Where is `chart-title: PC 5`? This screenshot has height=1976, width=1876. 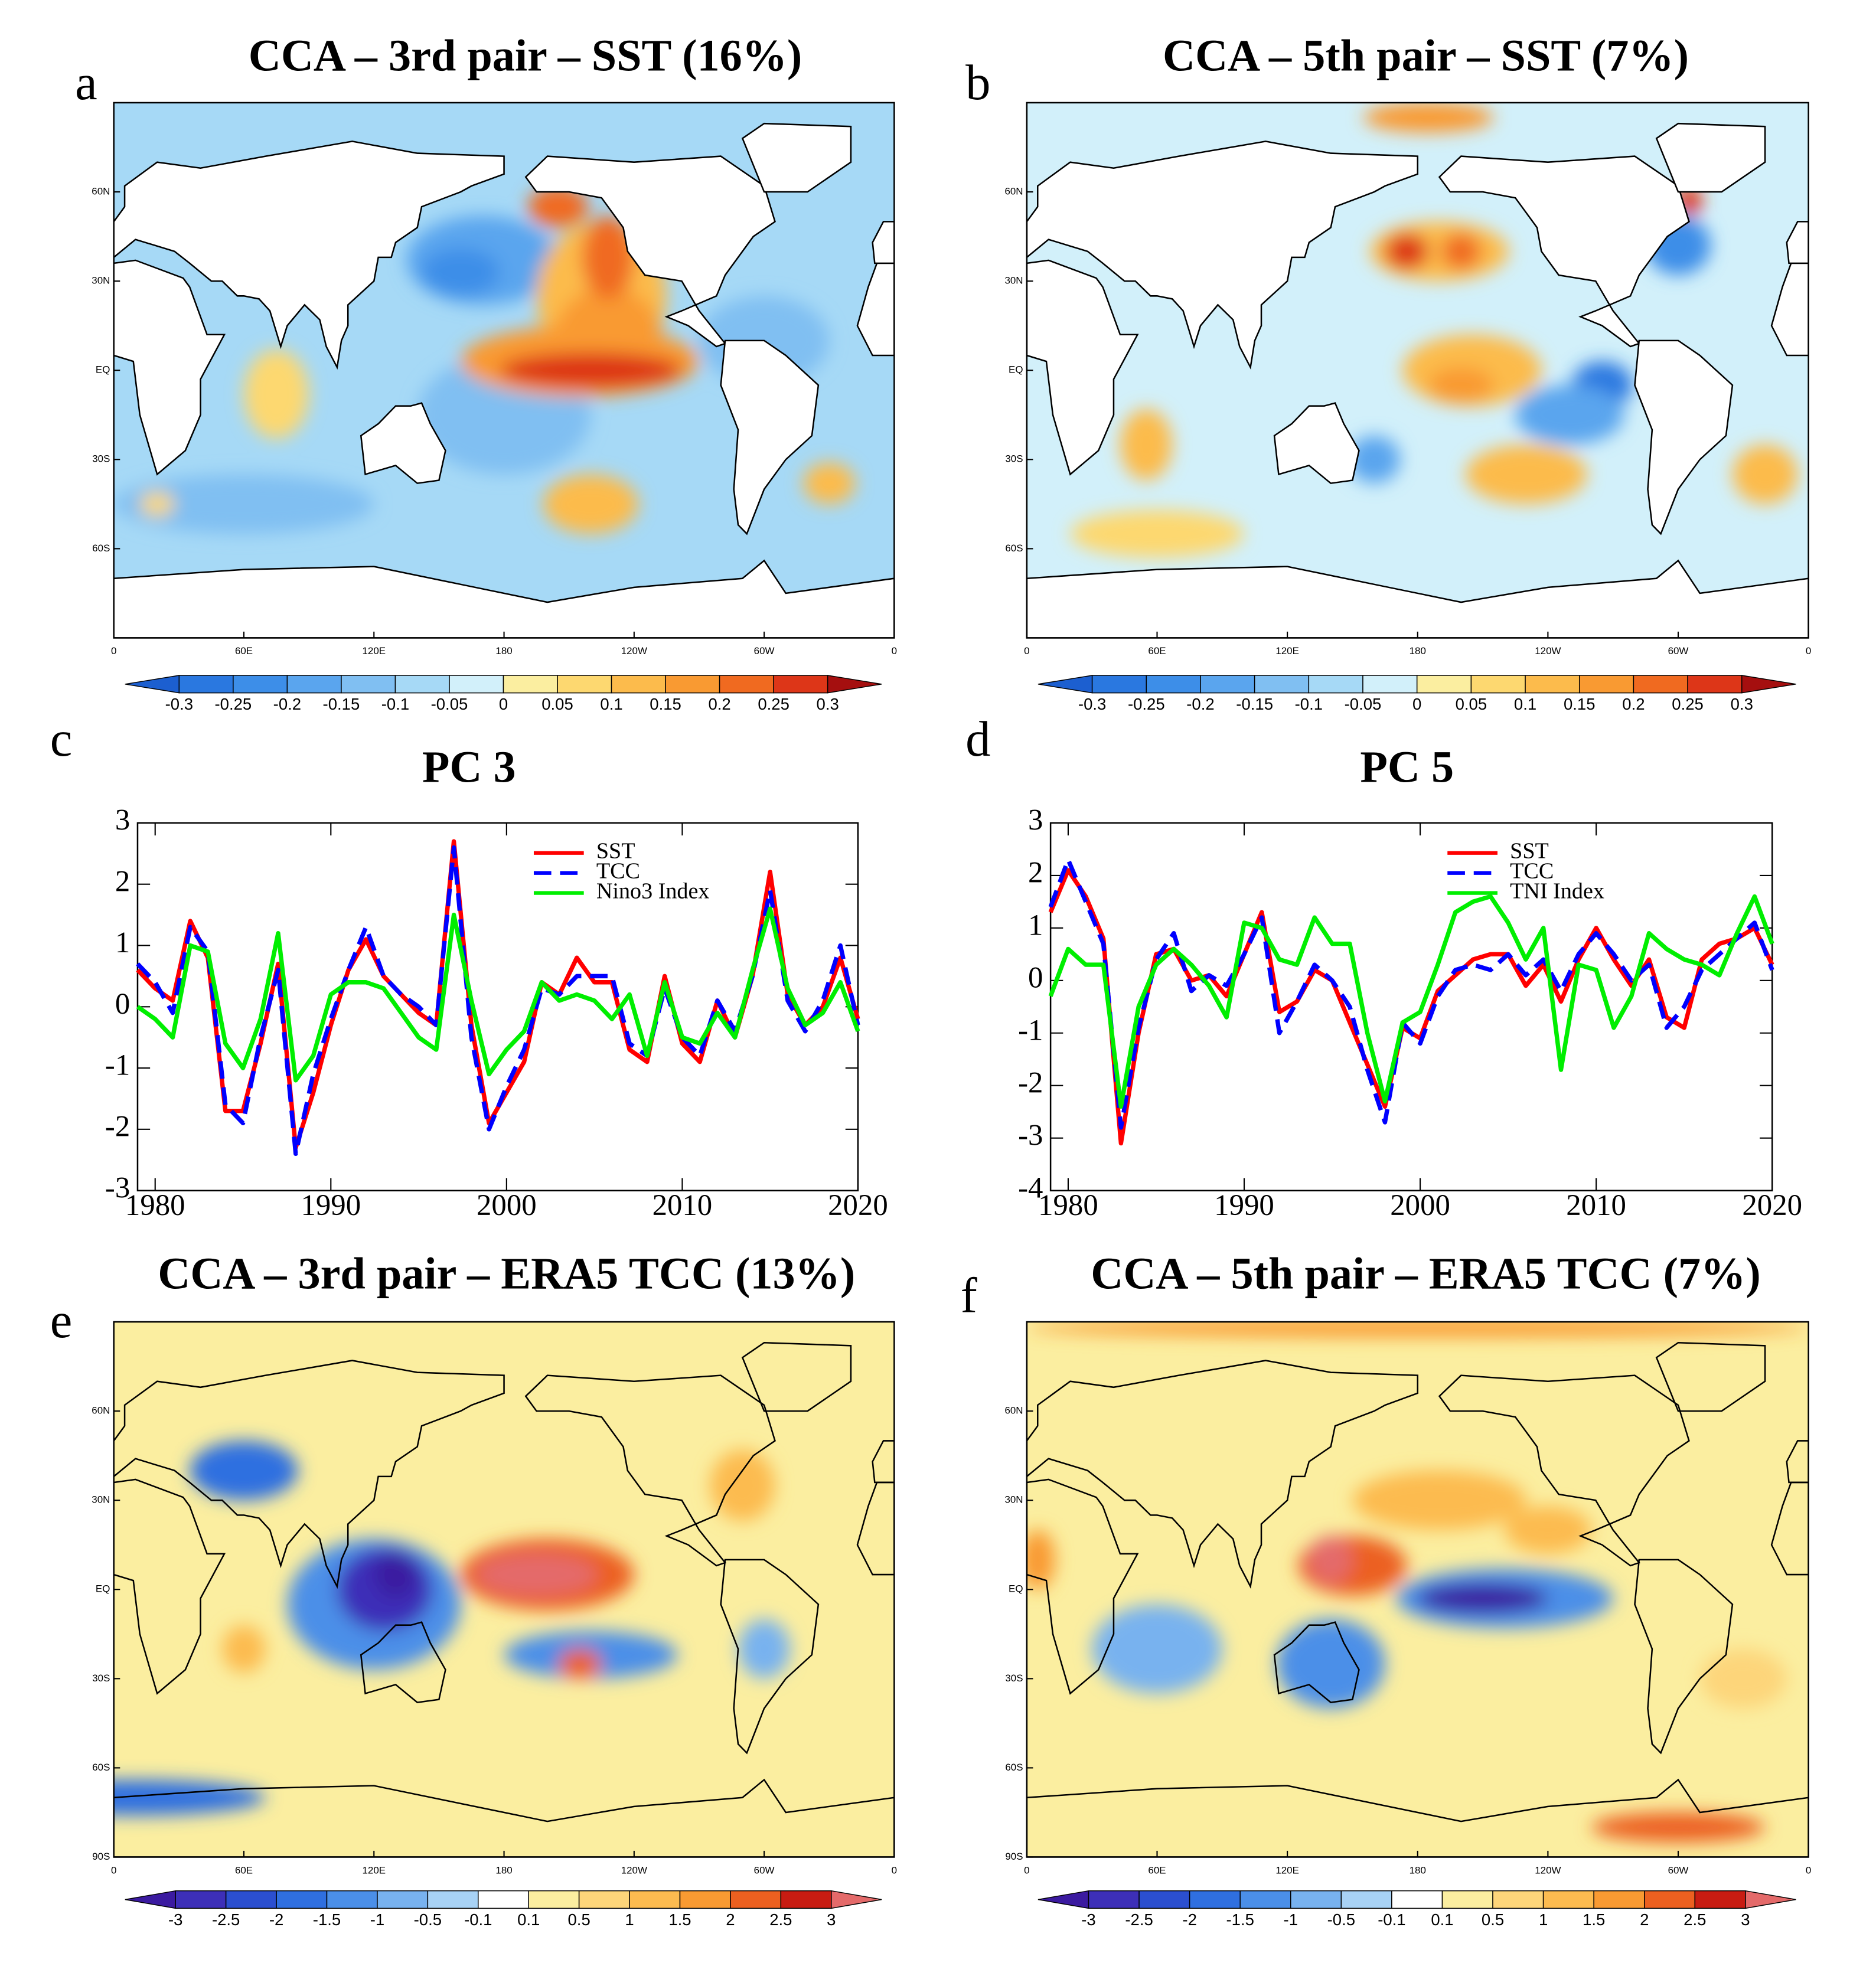
chart-title: PC 5 is located at coordinates (1407, 768).